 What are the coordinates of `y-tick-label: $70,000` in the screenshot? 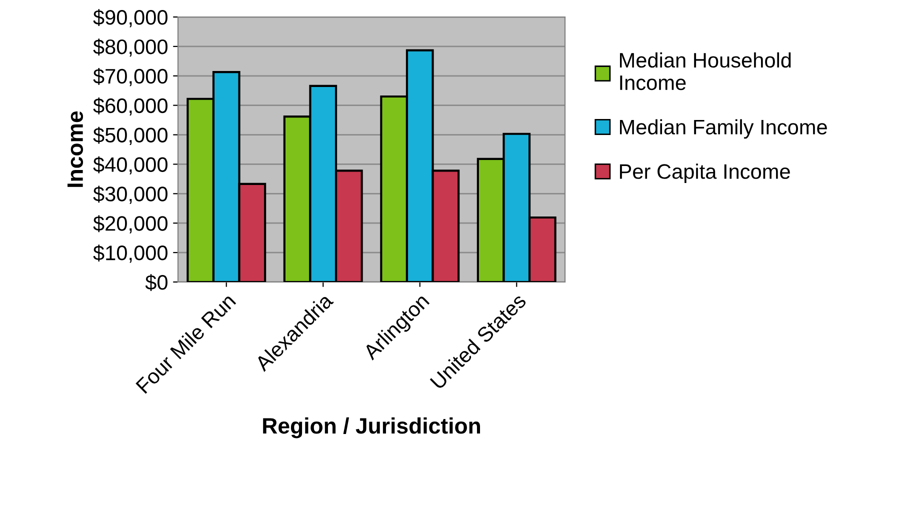 It's located at (130, 77).